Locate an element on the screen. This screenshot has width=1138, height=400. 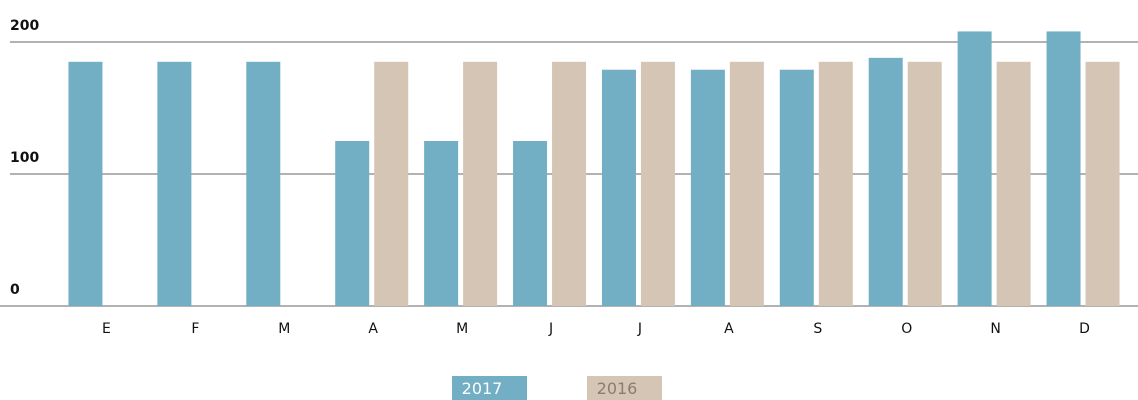
x-tick-label: O is located at coordinates (906, 329).